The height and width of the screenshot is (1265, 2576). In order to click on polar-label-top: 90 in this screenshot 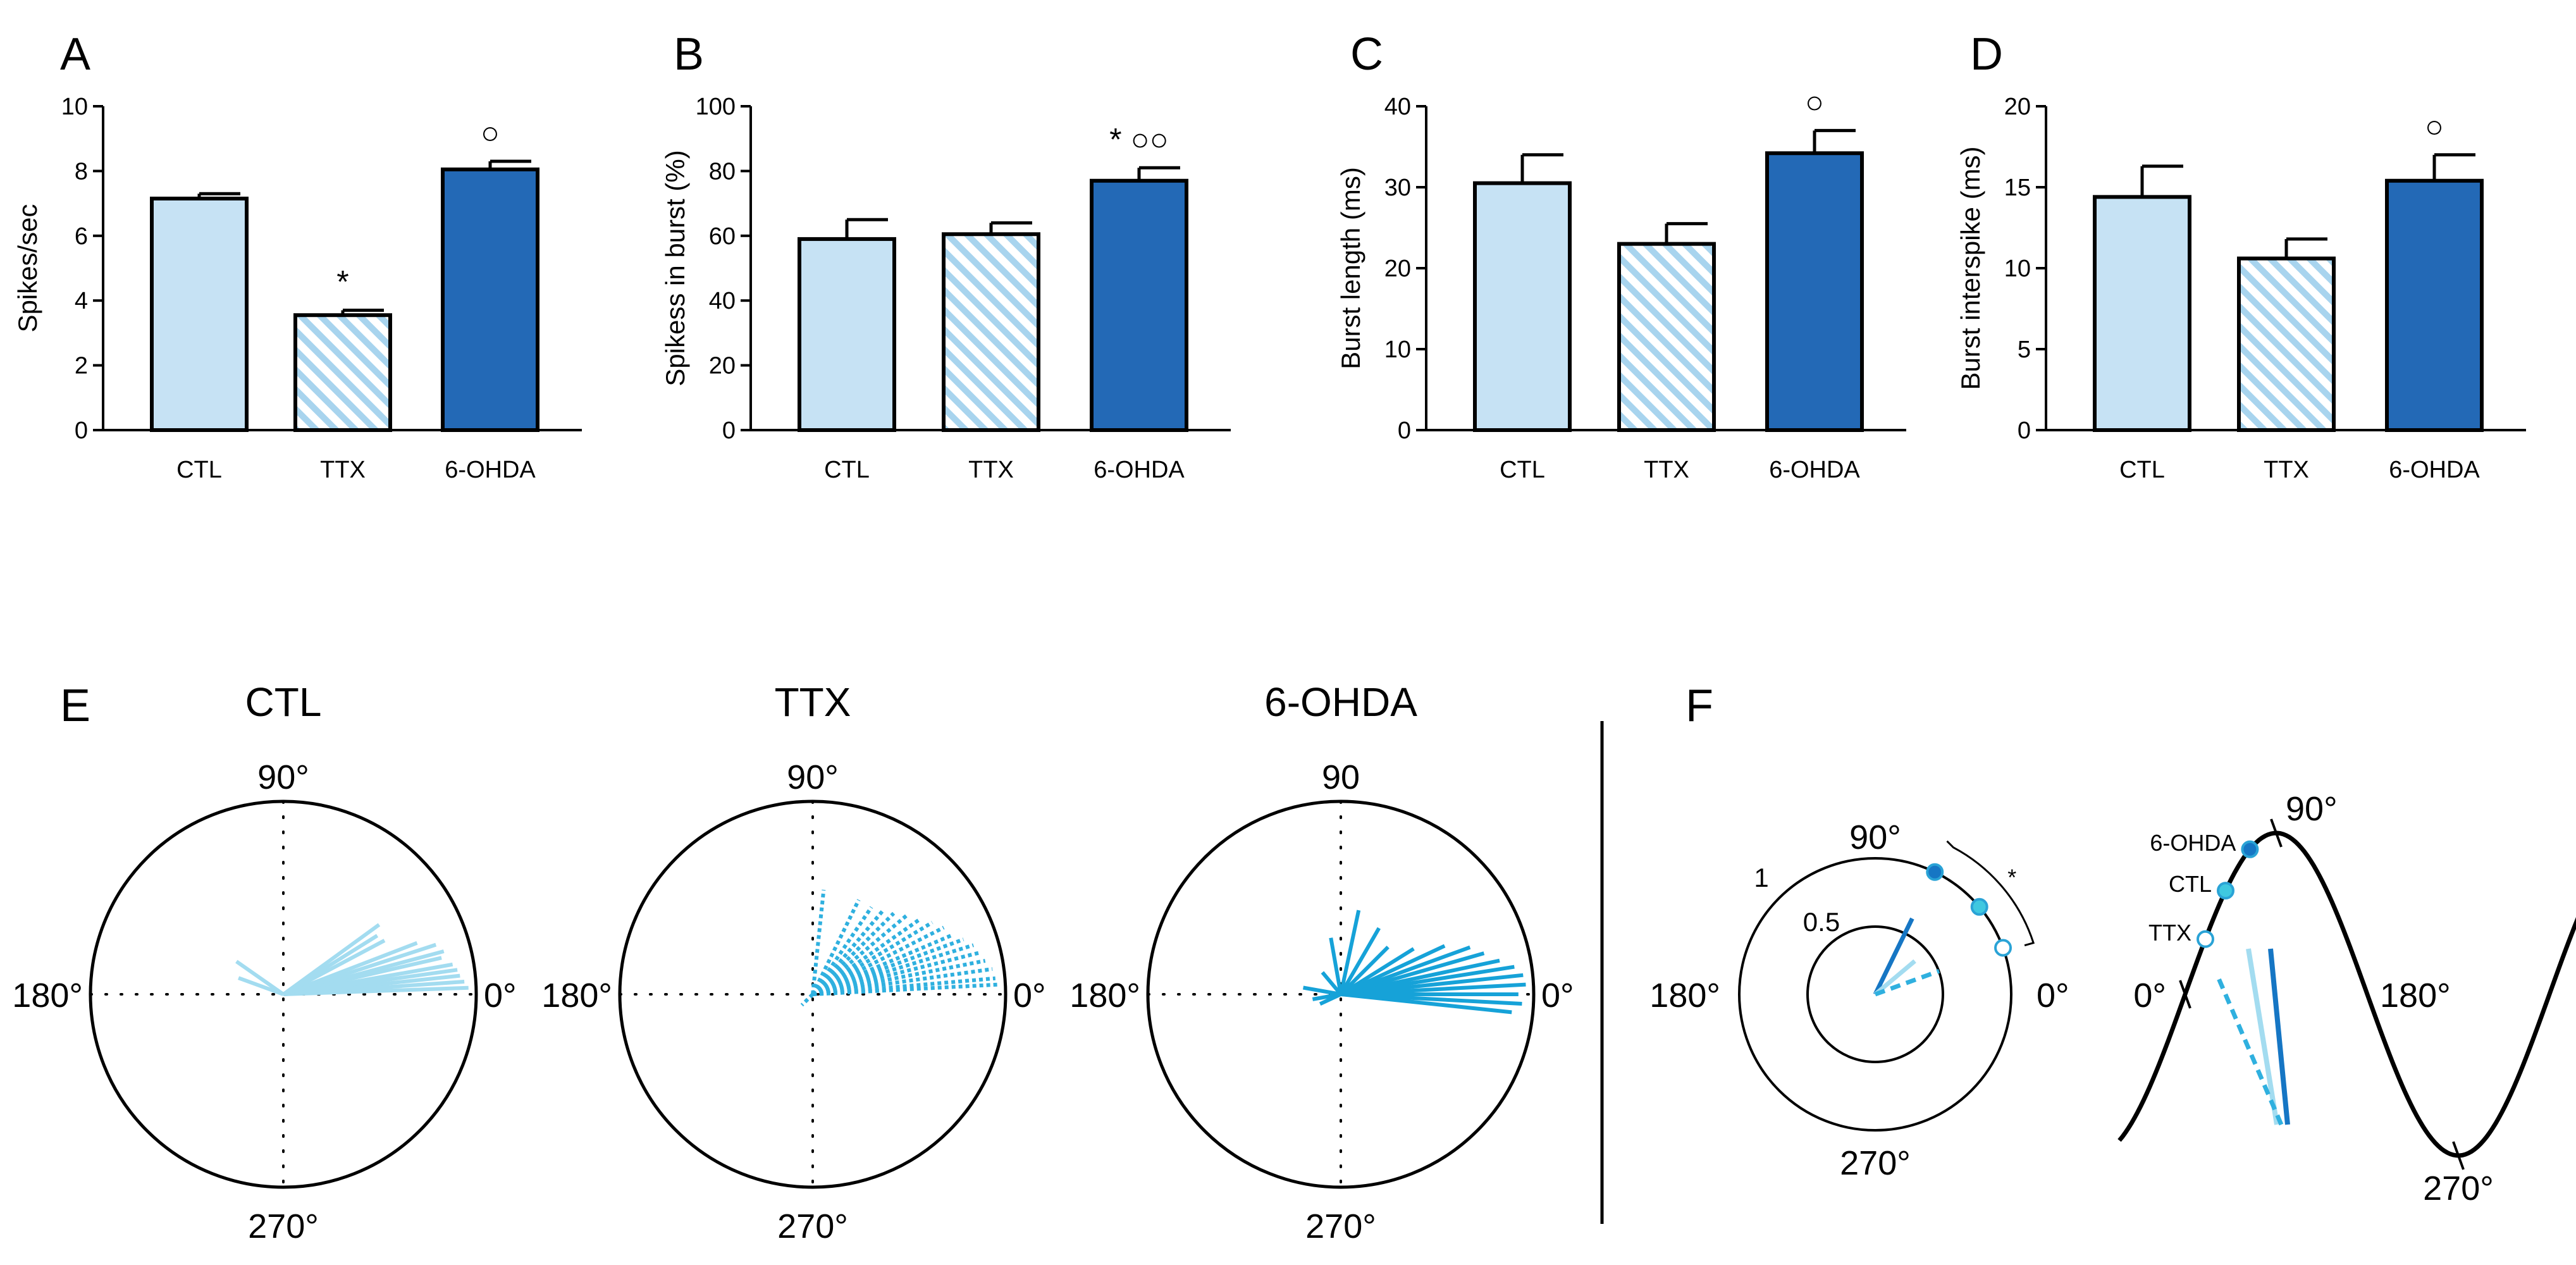, I will do `click(1341, 777)`.